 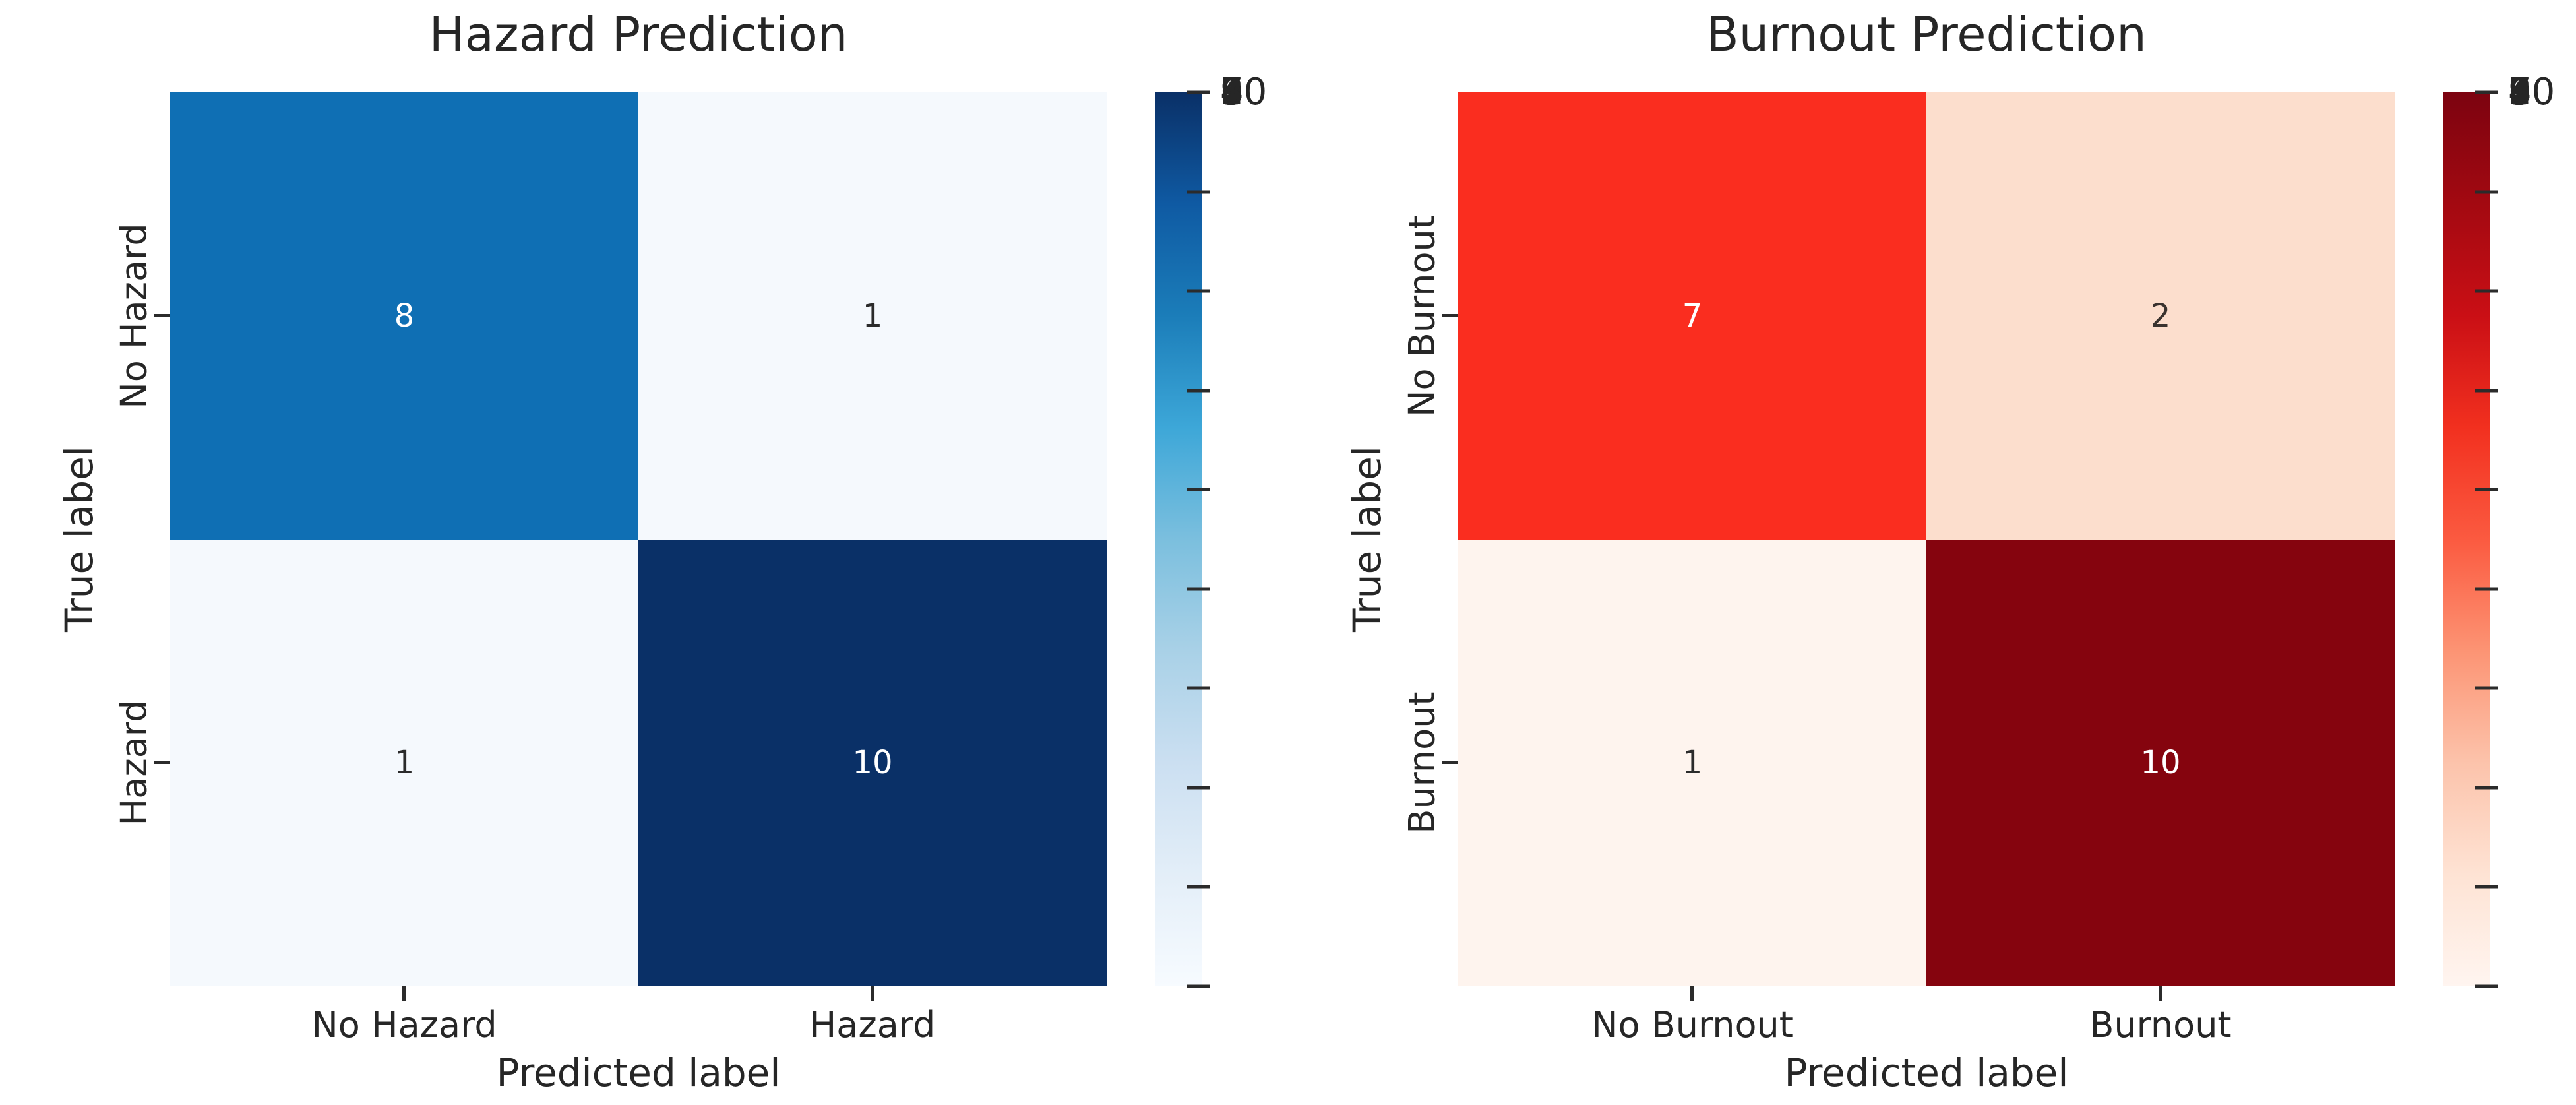 I want to click on x-tick-label: Burnout, so click(x=2160, y=1025).